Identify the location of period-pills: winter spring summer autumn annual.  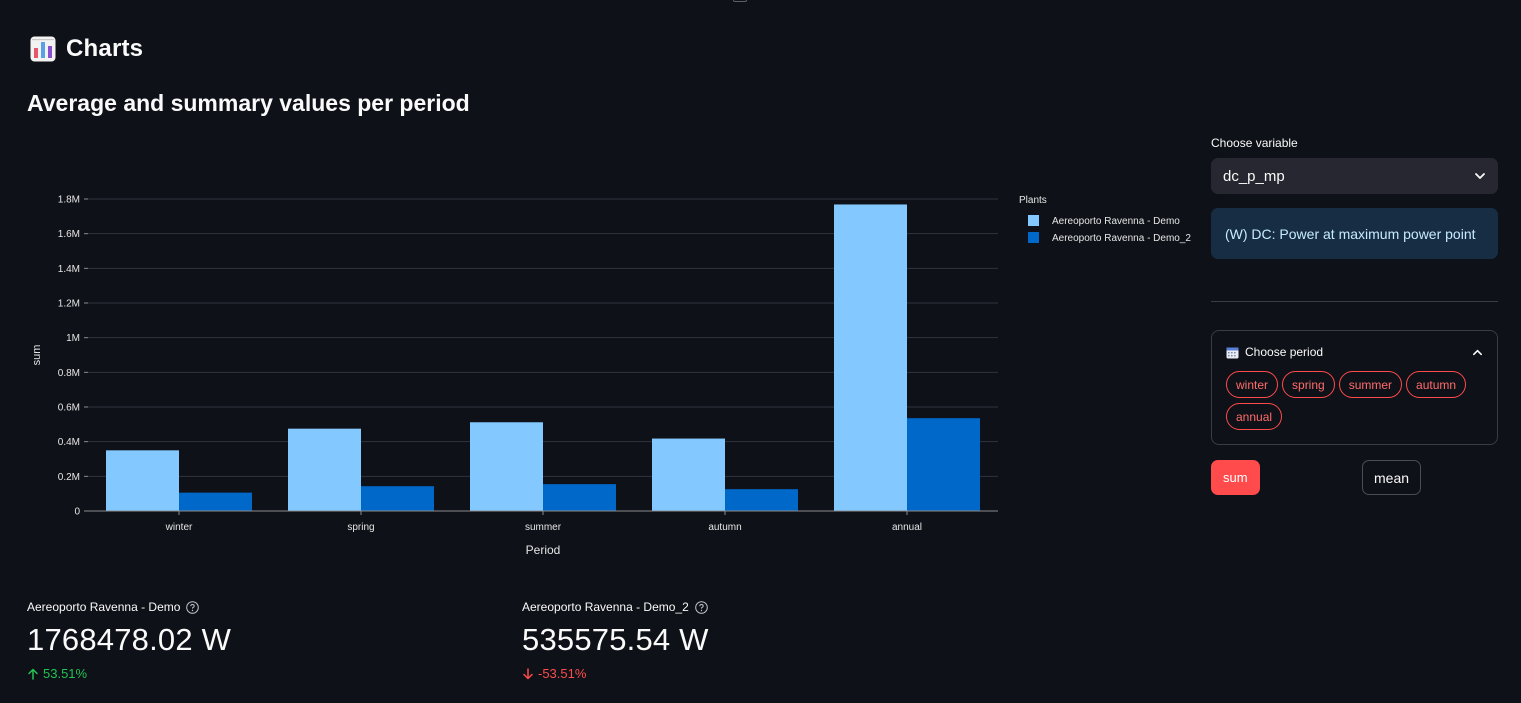
(1354, 400).